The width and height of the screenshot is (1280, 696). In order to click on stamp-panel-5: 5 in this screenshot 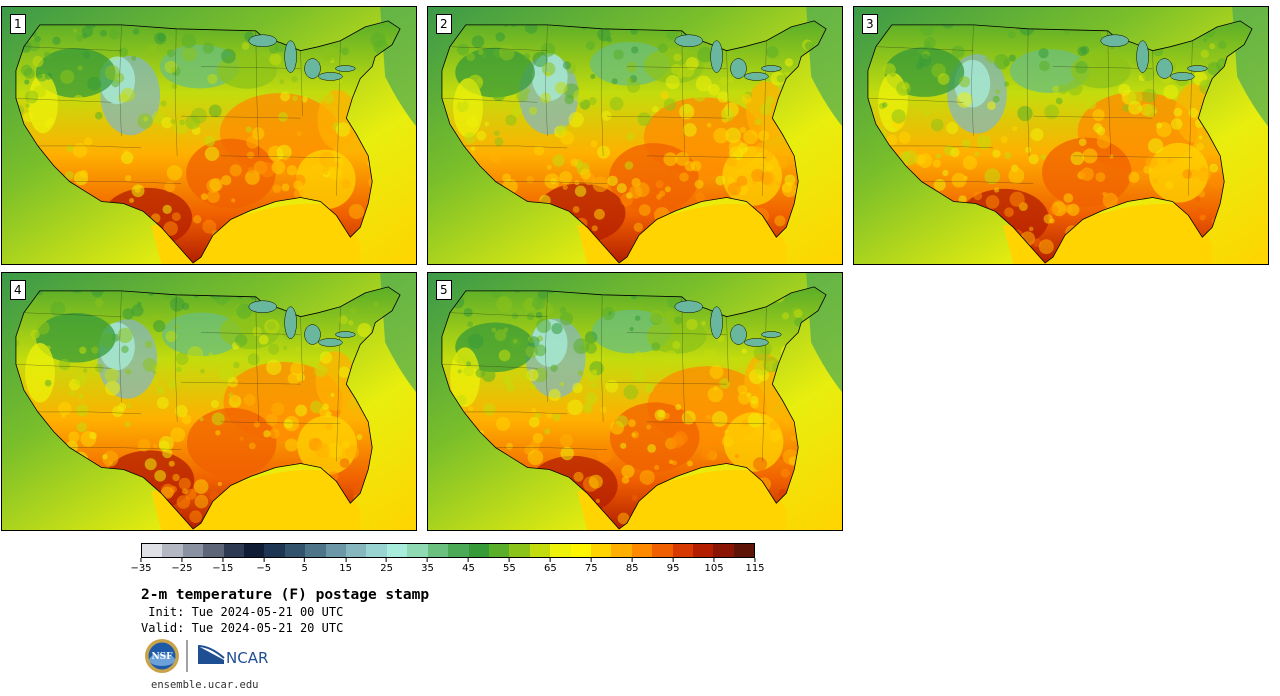, I will do `click(635, 401)`.